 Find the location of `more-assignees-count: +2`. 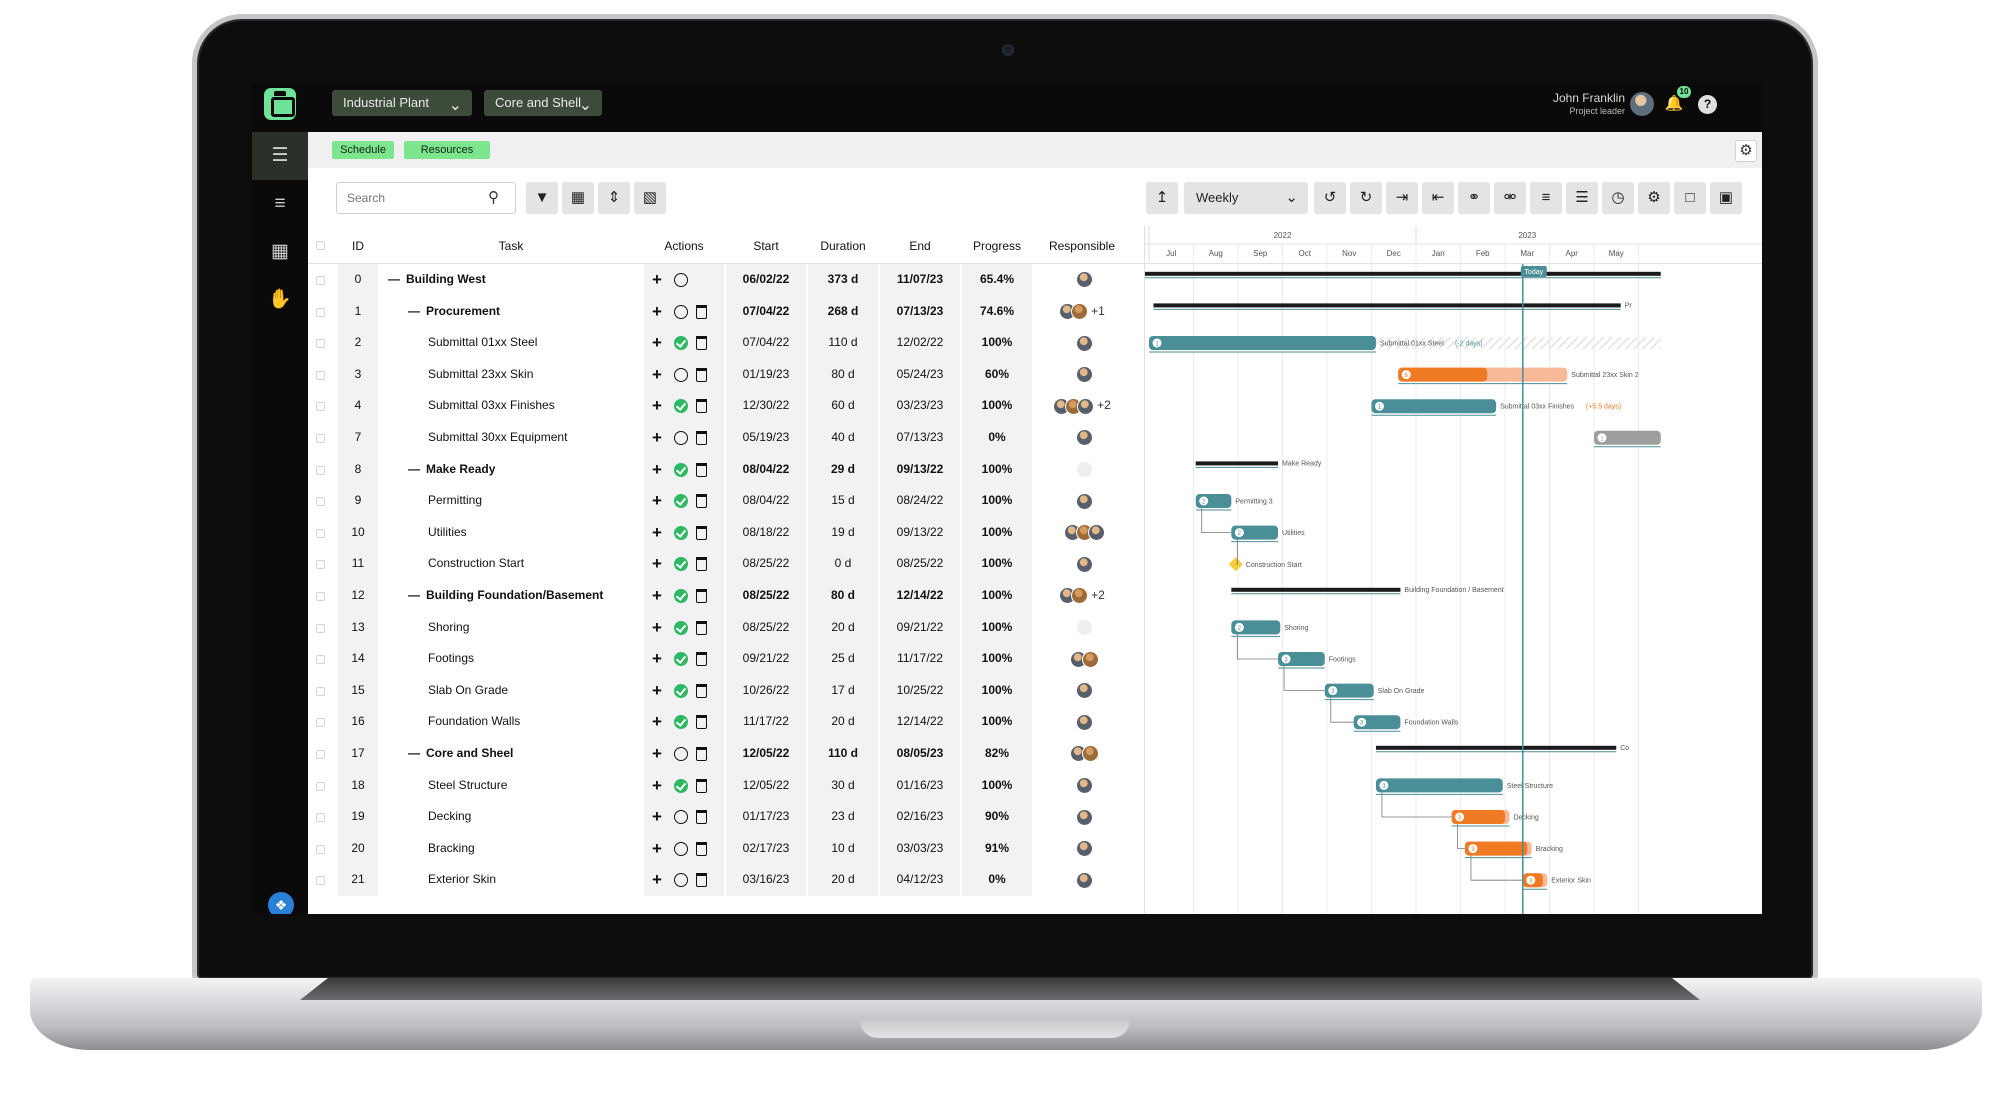

more-assignees-count: +2 is located at coordinates (1098, 595).